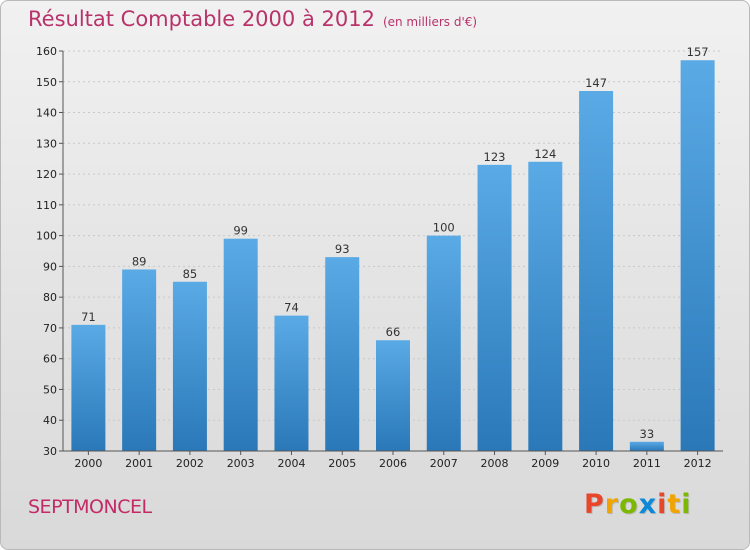 This screenshot has width=750, height=550. What do you see at coordinates (629, 504) in the screenshot?
I see `logo-letter: o` at bounding box center [629, 504].